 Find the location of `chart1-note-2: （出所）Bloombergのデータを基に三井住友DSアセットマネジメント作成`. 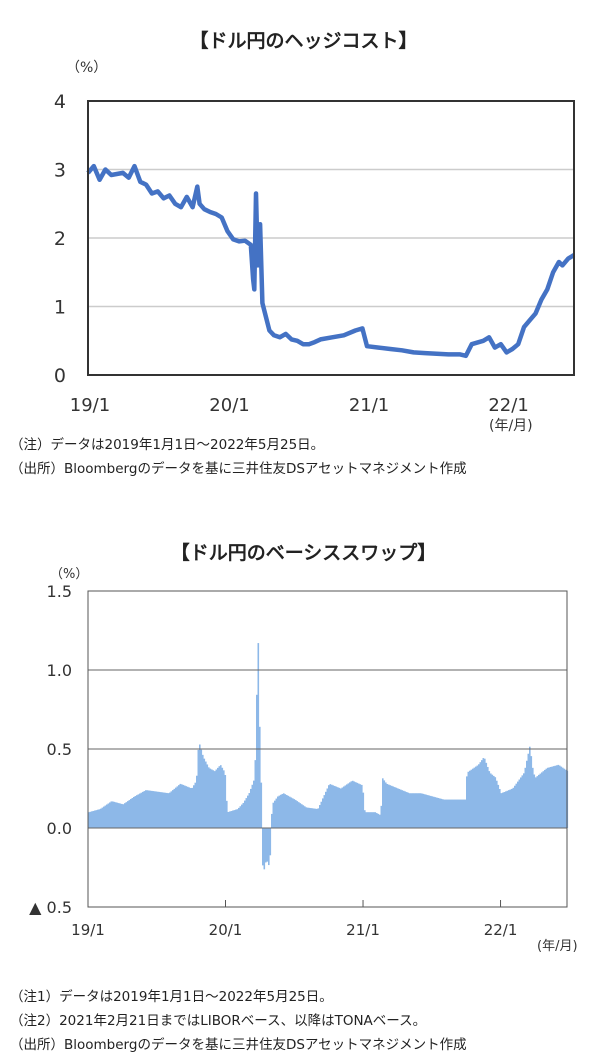

chart1-note-2: （出所）Bloombergのデータを基に三井住友DSアセットマネジメント作成 is located at coordinates (238, 469).